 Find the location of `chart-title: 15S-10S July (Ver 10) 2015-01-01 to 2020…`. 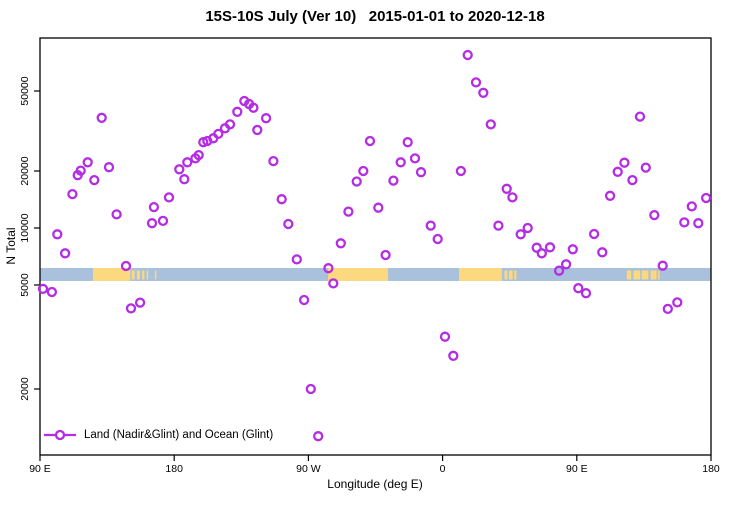

chart-title: 15S-10S July (Ver 10) 2015-01-01 to 2020… is located at coordinates (375, 16).